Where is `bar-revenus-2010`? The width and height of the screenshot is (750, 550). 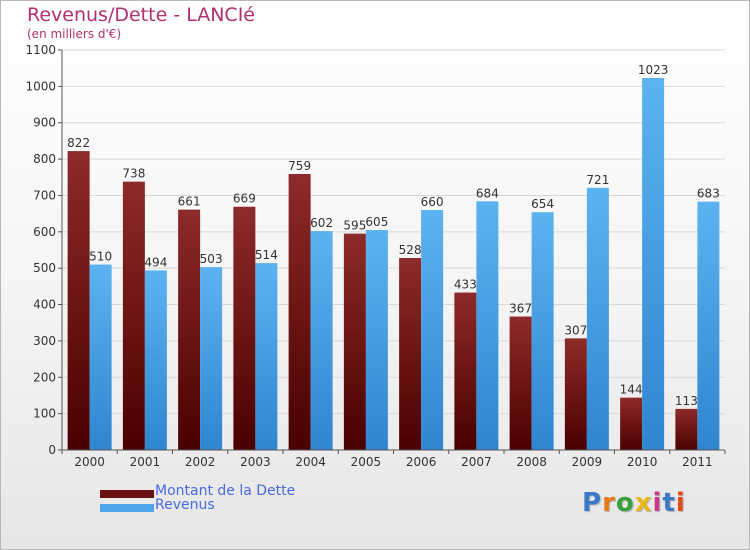 bar-revenus-2010 is located at coordinates (653, 264).